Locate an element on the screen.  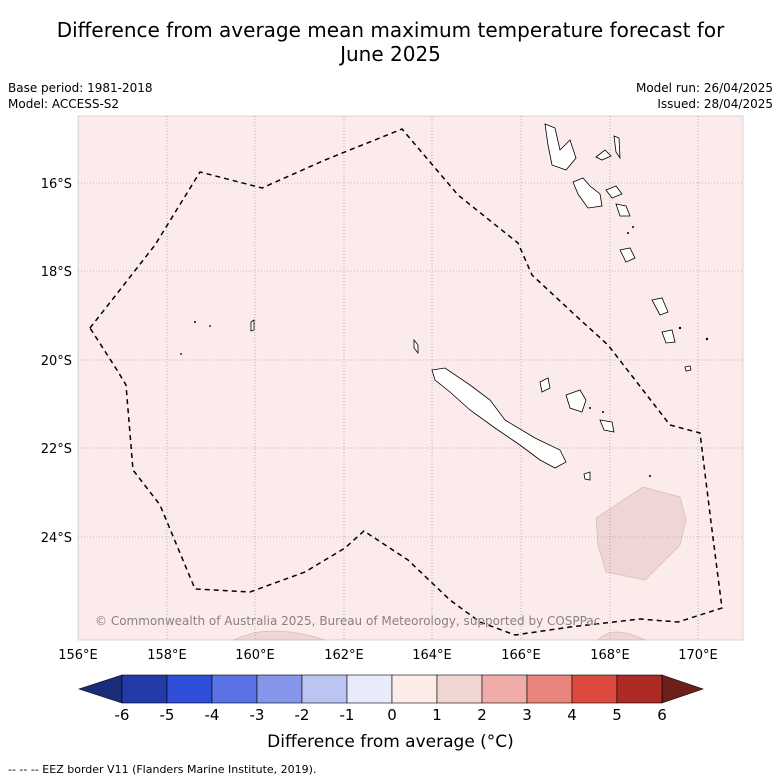
erromango-island is located at coordinates (660, 306).